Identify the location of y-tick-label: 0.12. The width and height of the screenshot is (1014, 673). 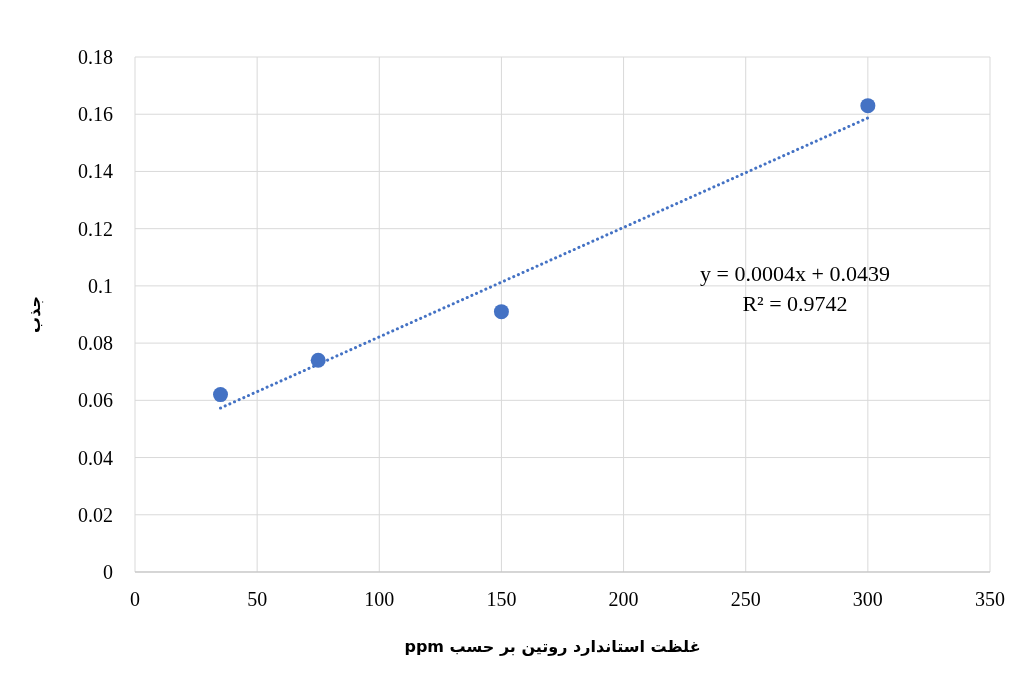
(95, 228).